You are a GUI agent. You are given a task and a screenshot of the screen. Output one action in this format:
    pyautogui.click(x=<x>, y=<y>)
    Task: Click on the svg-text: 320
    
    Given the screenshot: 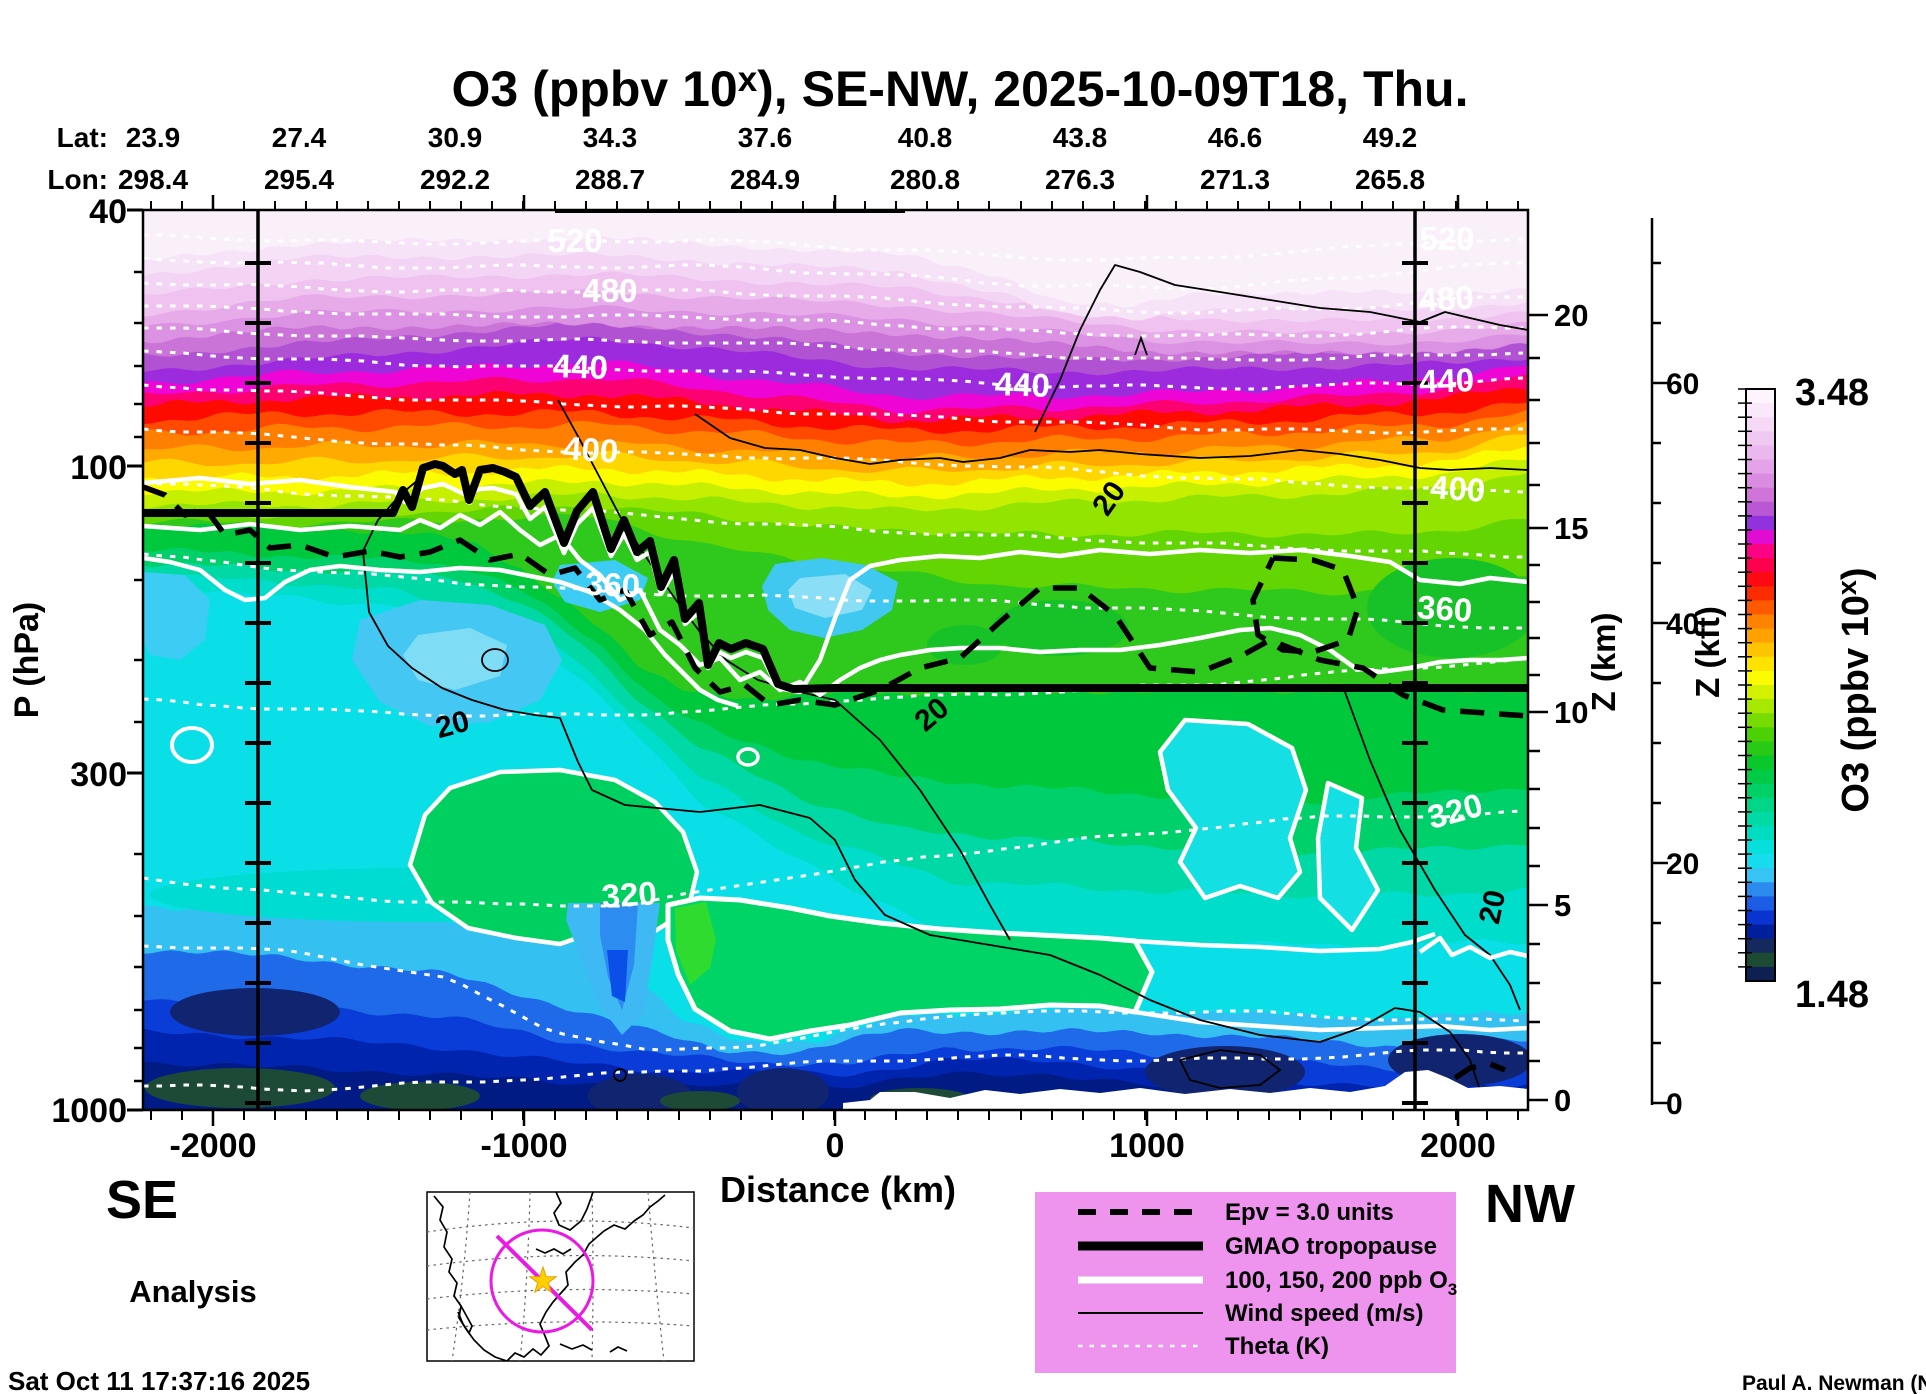 What is the action you would take?
    pyautogui.click(x=629, y=894)
    